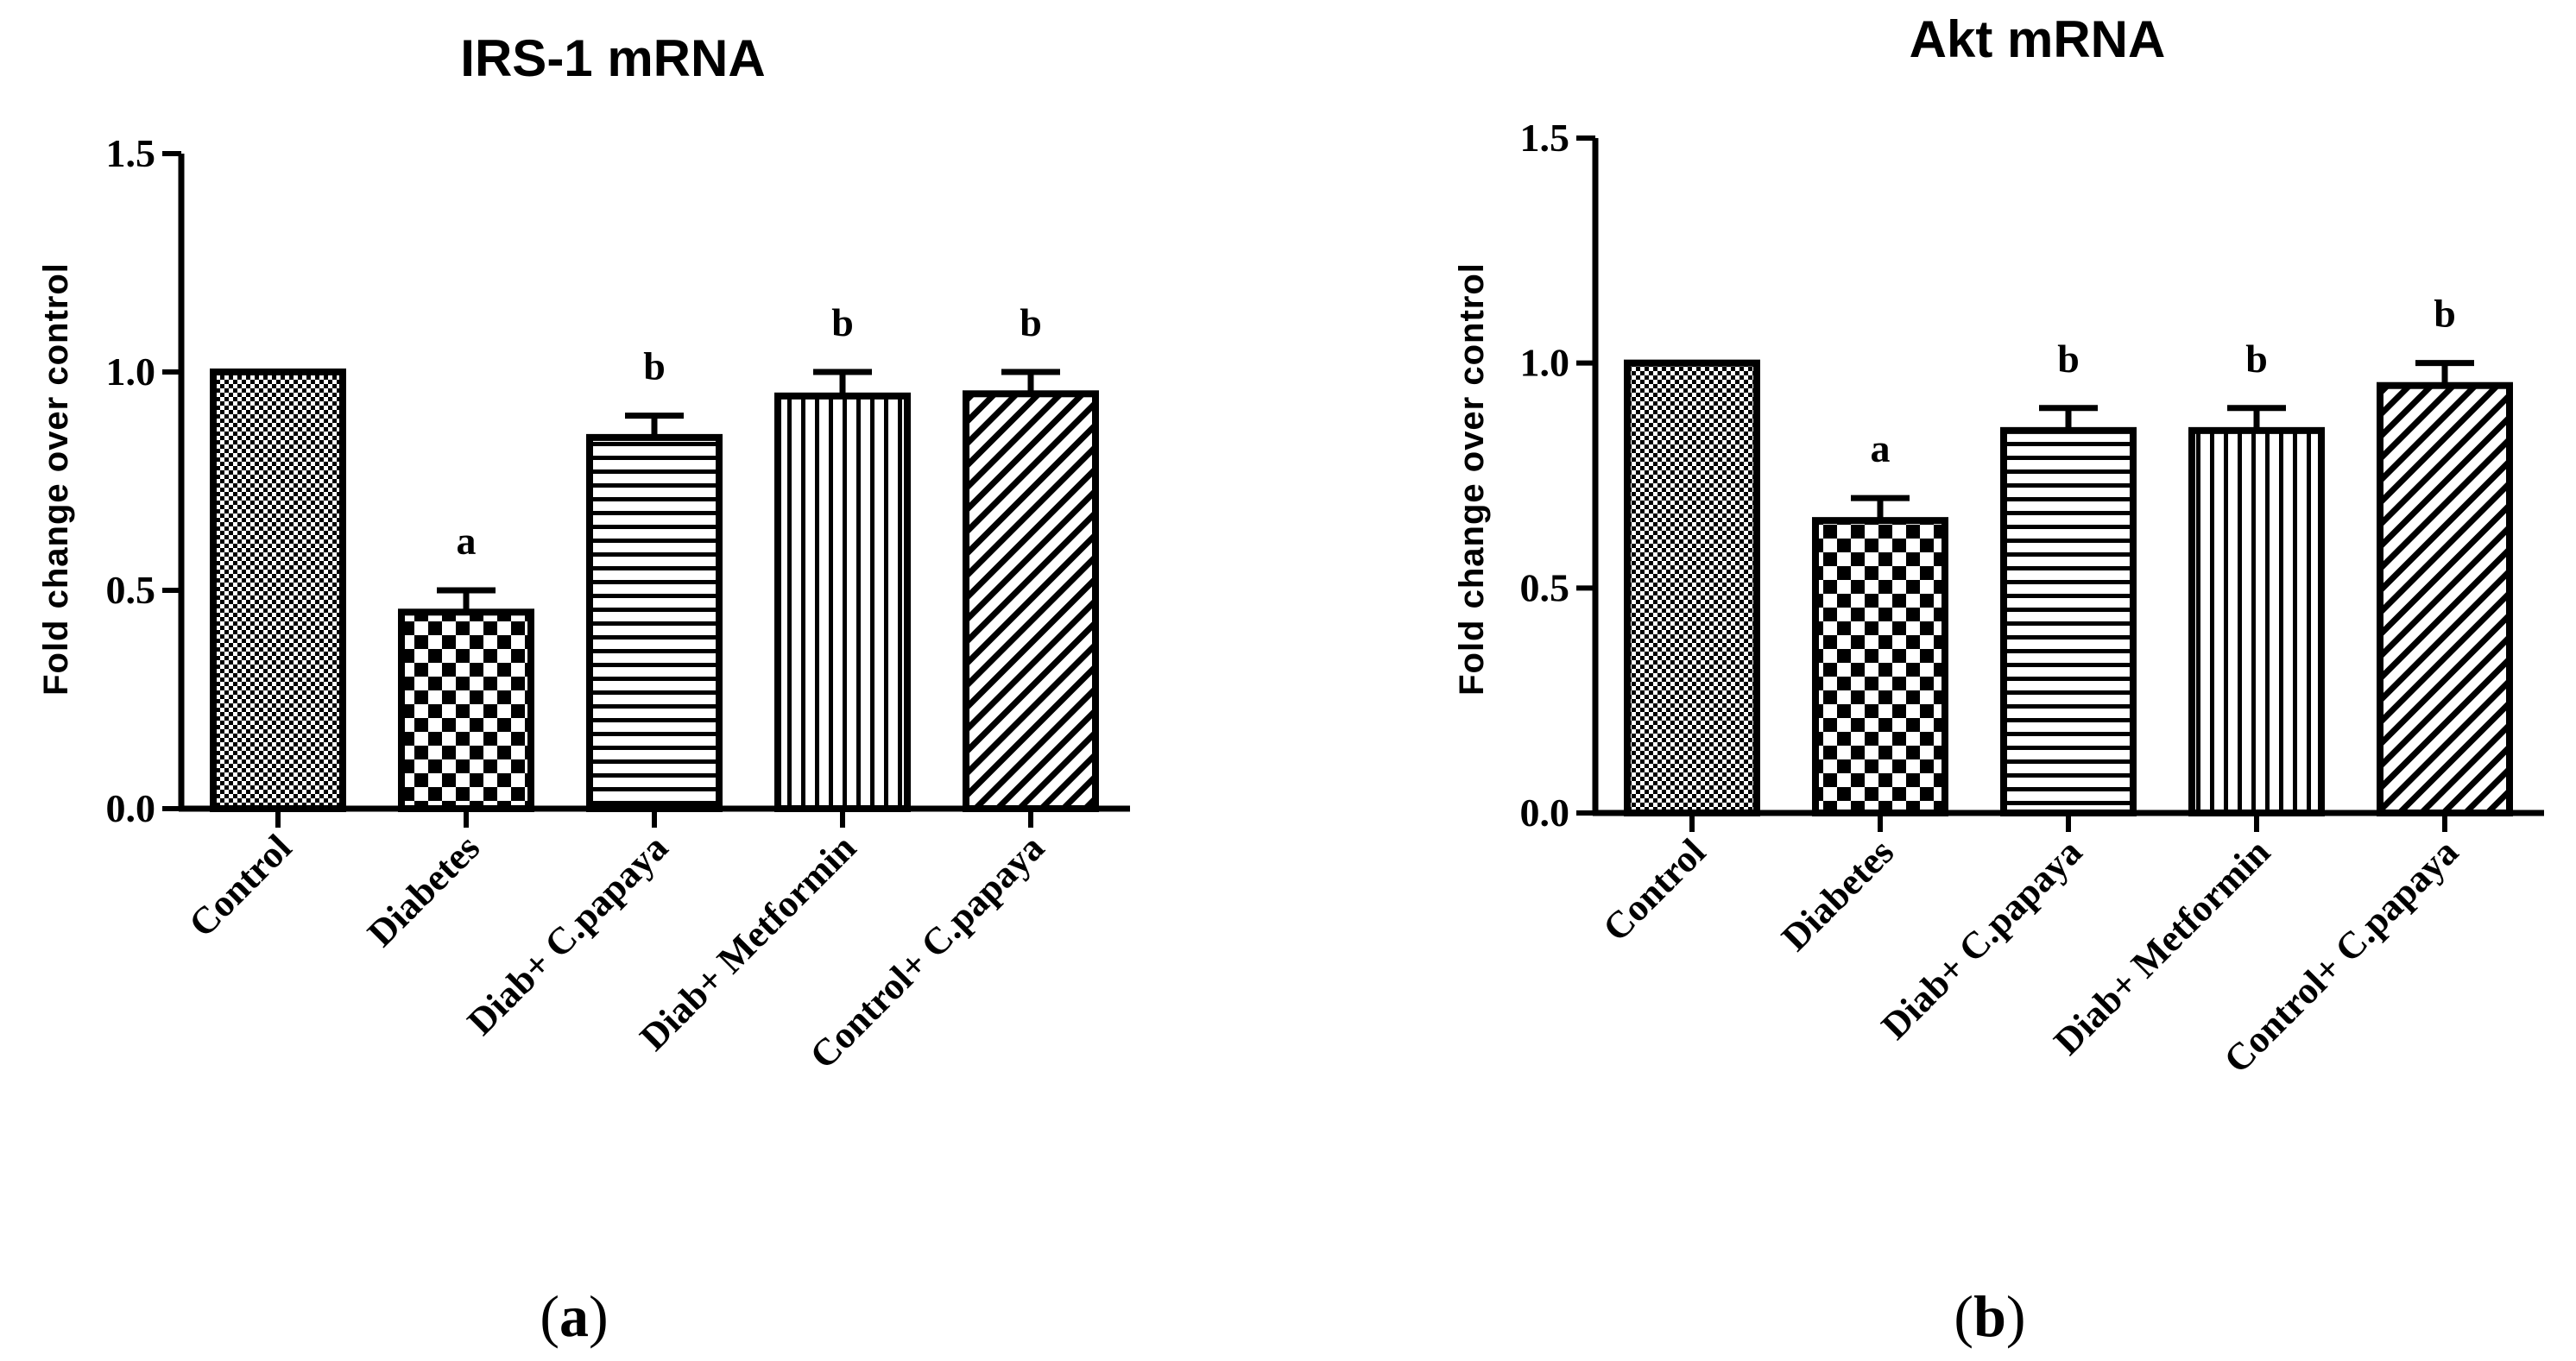 This screenshot has width=2576, height=1361. Describe the element at coordinates (574, 1316) in the screenshot. I see `panel-label: (a)` at that location.